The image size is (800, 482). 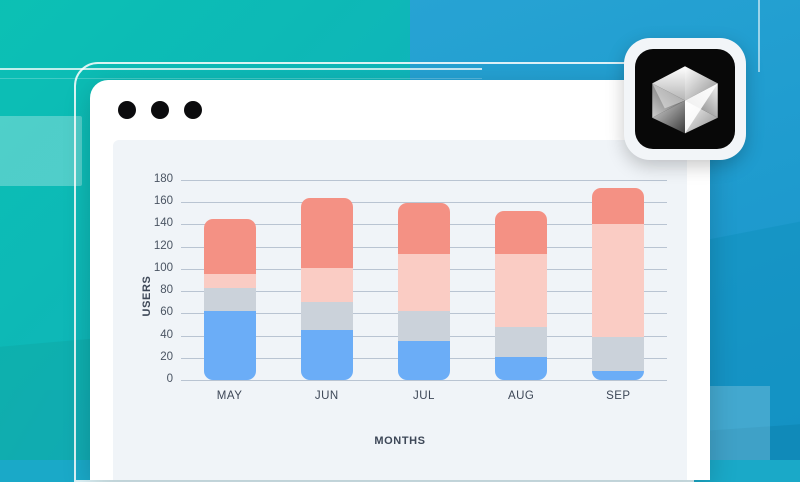 What do you see at coordinates (163, 223) in the screenshot?
I see `y-axis-tick-label: 140` at bounding box center [163, 223].